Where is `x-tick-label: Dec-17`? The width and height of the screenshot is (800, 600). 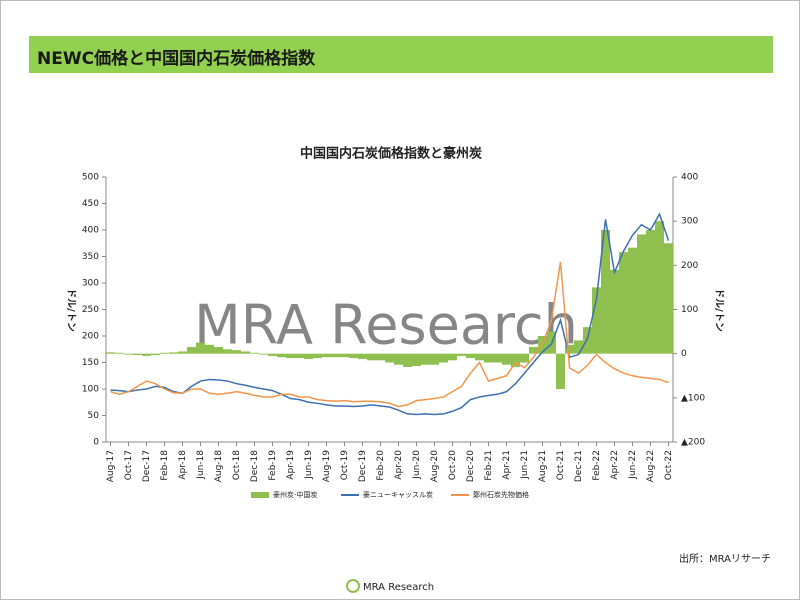 x-tick-label: Dec-17 is located at coordinates (147, 466).